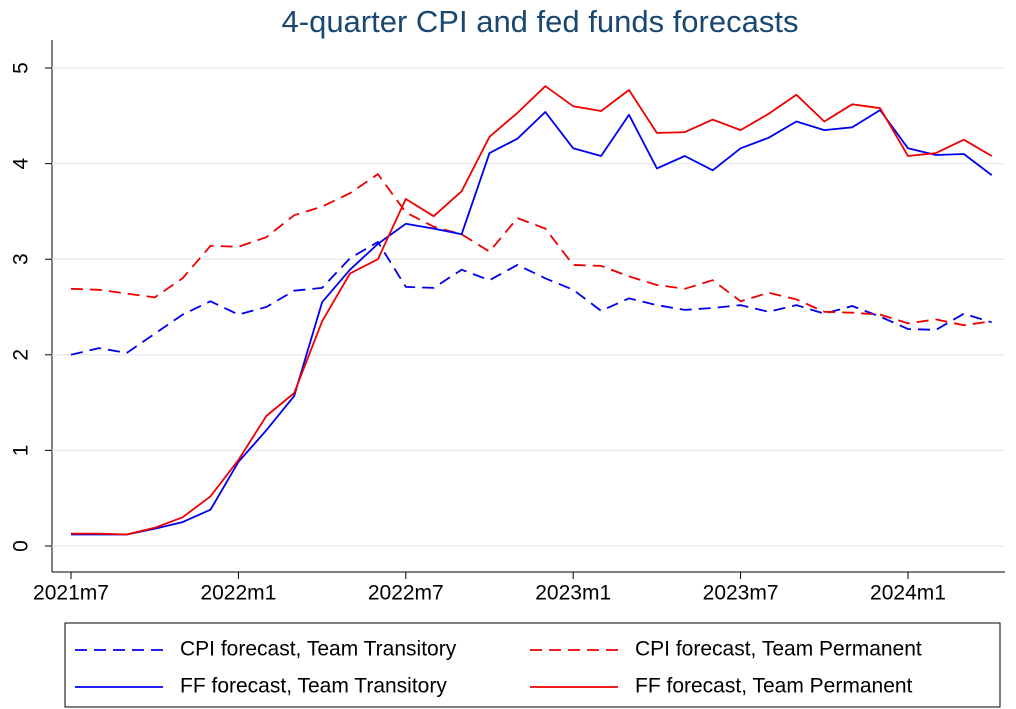 Image resolution: width=1016 pixels, height=709 pixels. I want to click on y-tick-label: 1, so click(21, 451).